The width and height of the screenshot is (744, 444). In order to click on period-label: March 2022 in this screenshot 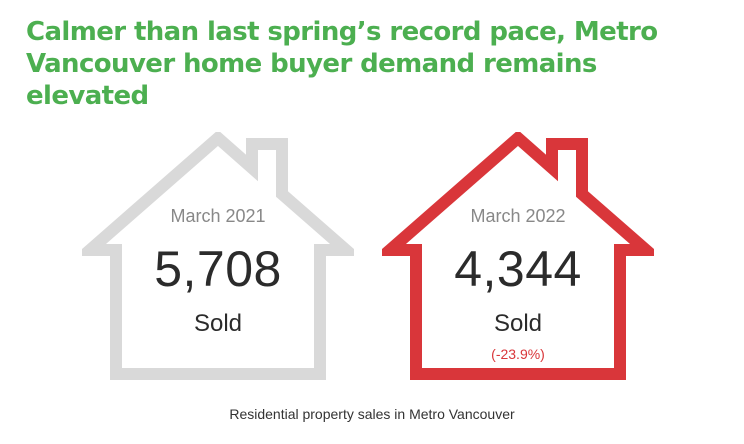, I will do `click(518, 216)`.